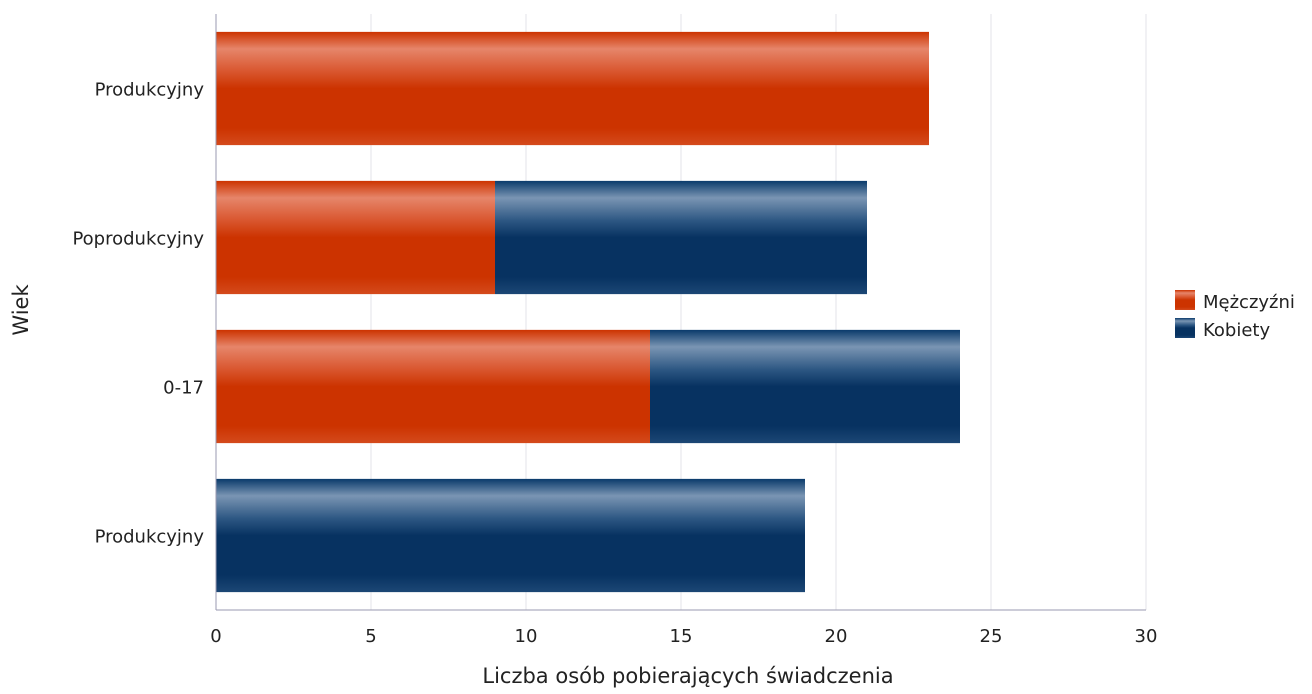 The width and height of the screenshot is (1312, 694). What do you see at coordinates (526, 636) in the screenshot?
I see `x-tick-label: 10` at bounding box center [526, 636].